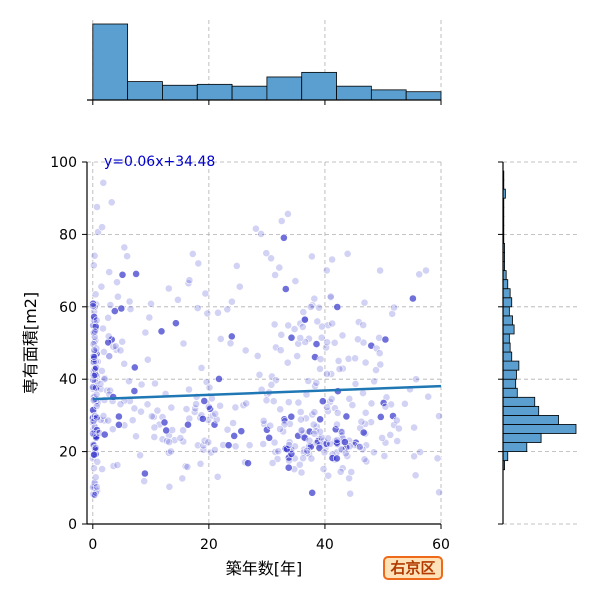 The height and width of the screenshot is (600, 600). Describe the element at coordinates (264, 62) in the screenshot. I see `x-marginal-histogram` at that location.